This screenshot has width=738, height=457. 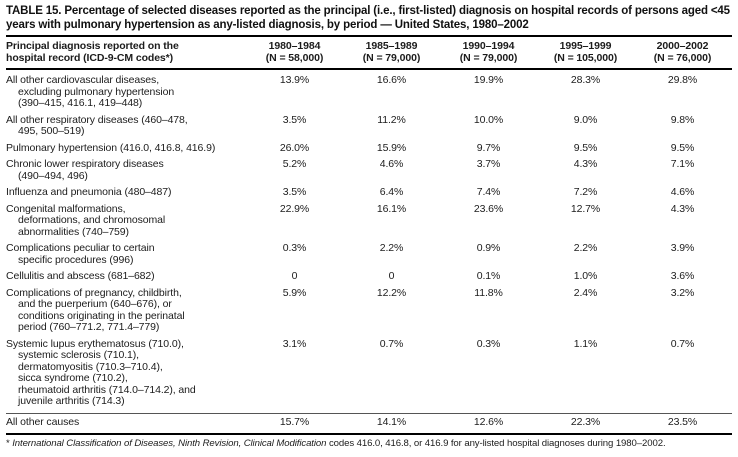 What do you see at coordinates (682, 343) in the screenshot?
I see `value-cell-2000-2002: 0.7%` at bounding box center [682, 343].